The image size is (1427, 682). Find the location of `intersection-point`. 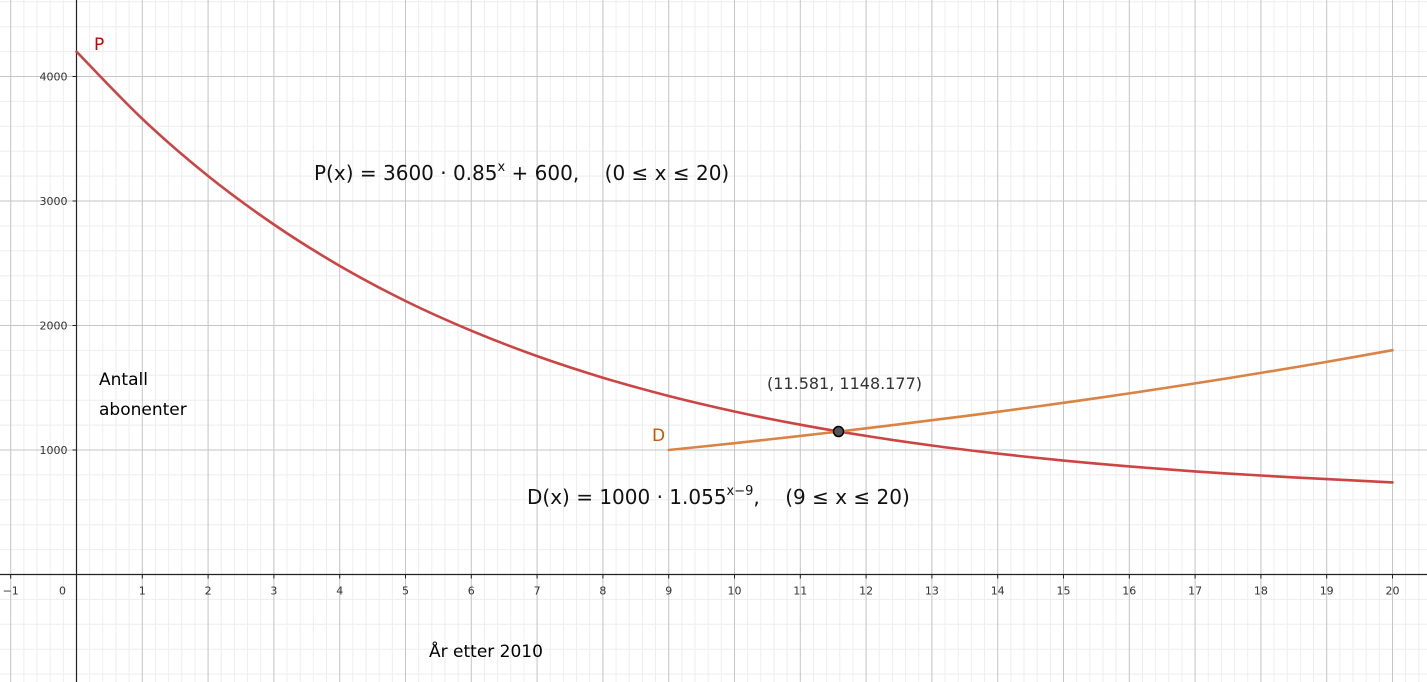

intersection-point is located at coordinates (838, 431).